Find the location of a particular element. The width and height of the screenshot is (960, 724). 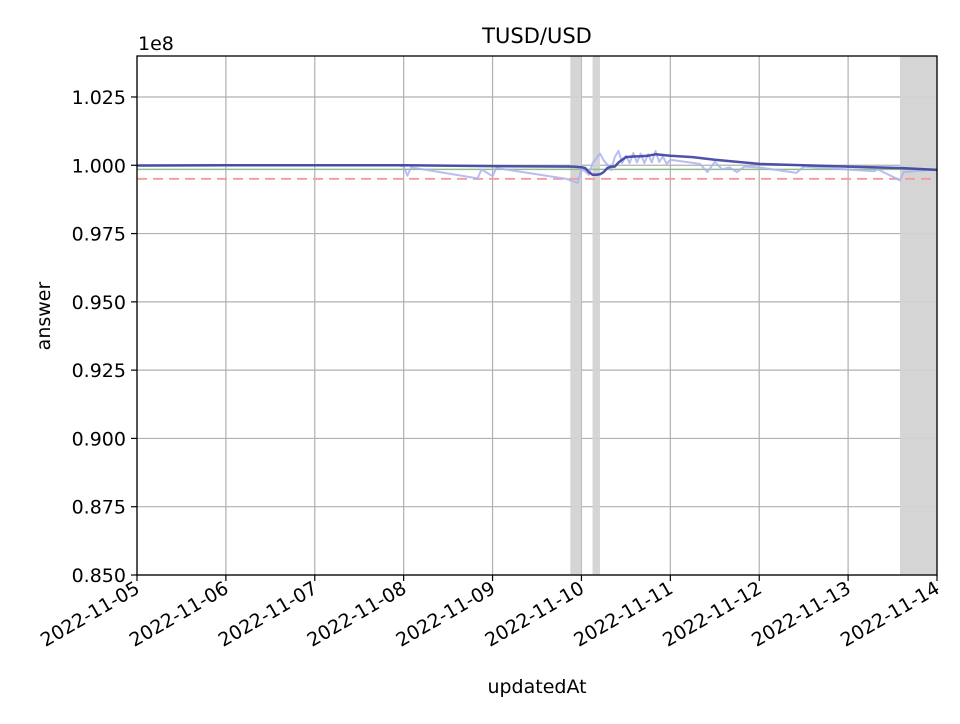

x-tick-label: 2022-11-14 is located at coordinates (890, 614).